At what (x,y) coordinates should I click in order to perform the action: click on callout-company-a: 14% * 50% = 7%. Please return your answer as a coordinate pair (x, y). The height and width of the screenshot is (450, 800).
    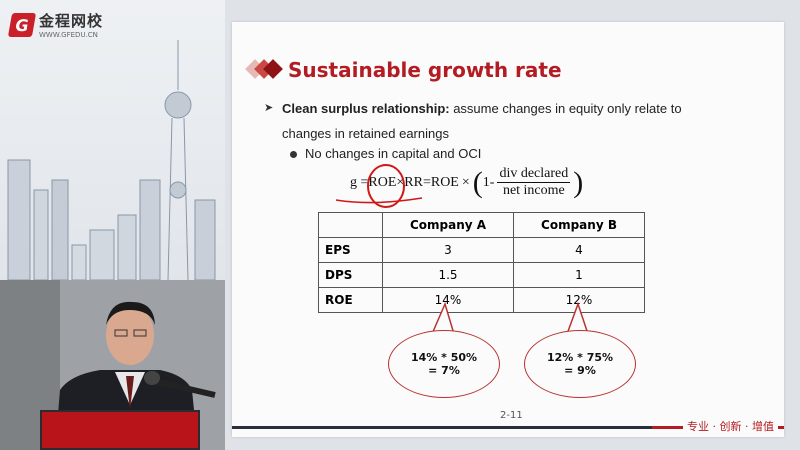
    Looking at the image, I should click on (444, 364).